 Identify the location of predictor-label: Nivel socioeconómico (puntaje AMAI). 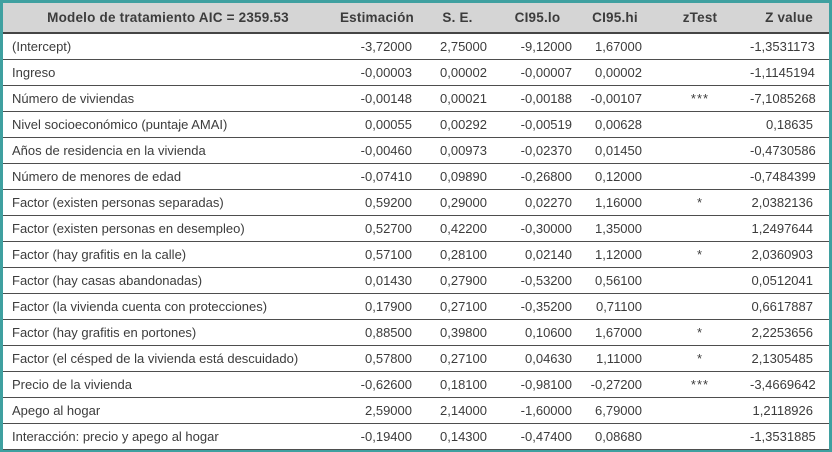
(168, 124).